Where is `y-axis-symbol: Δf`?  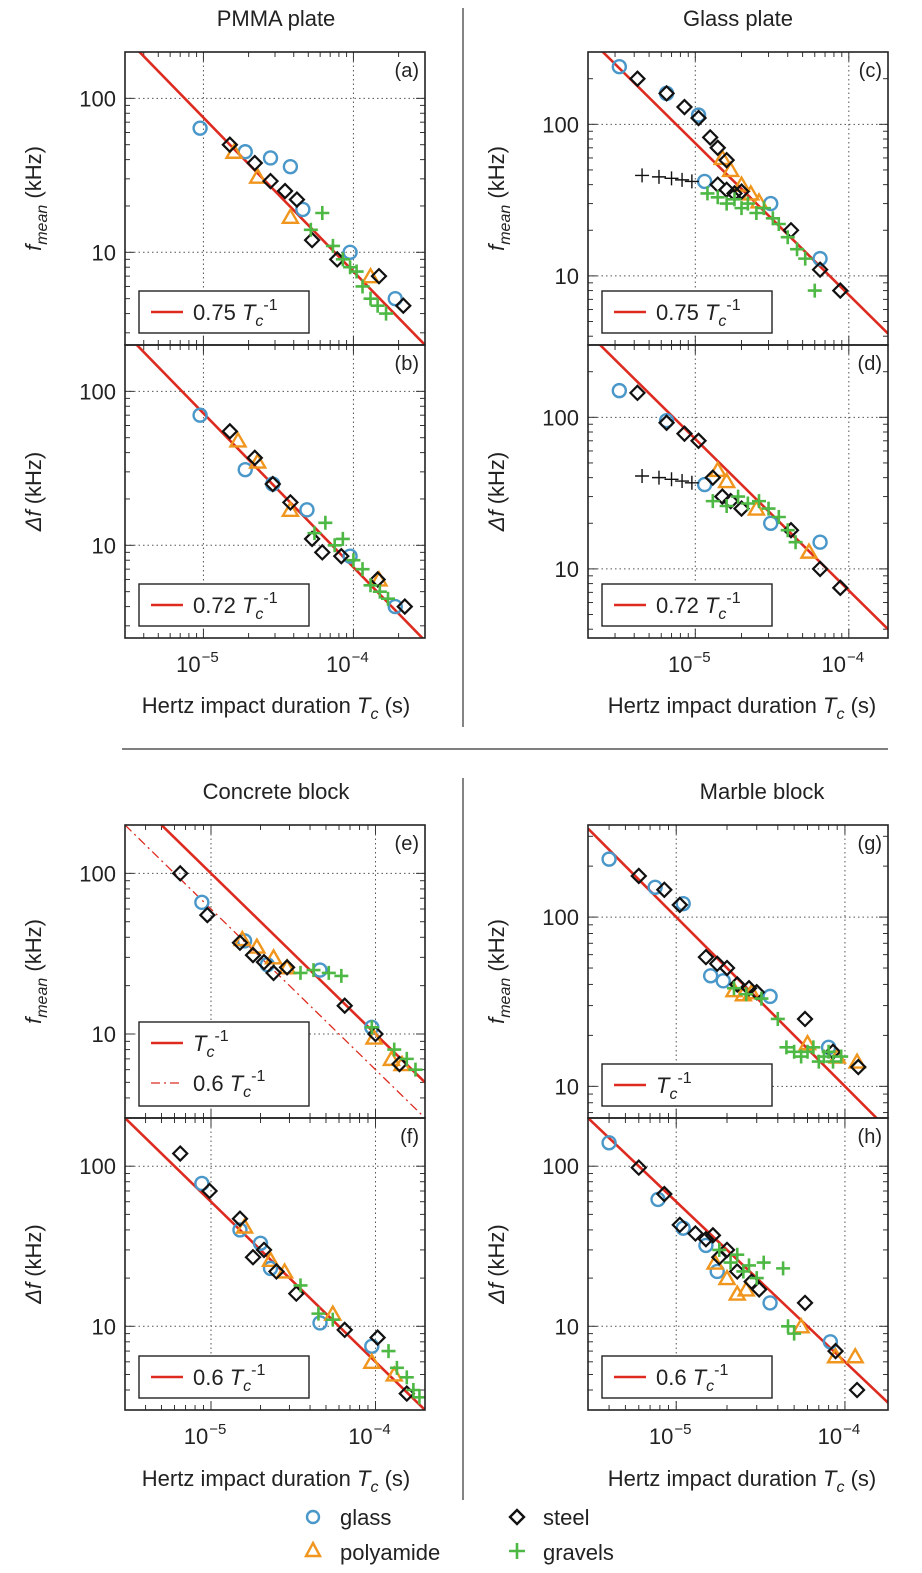 y-axis-symbol: Δf is located at coordinates (496, 520).